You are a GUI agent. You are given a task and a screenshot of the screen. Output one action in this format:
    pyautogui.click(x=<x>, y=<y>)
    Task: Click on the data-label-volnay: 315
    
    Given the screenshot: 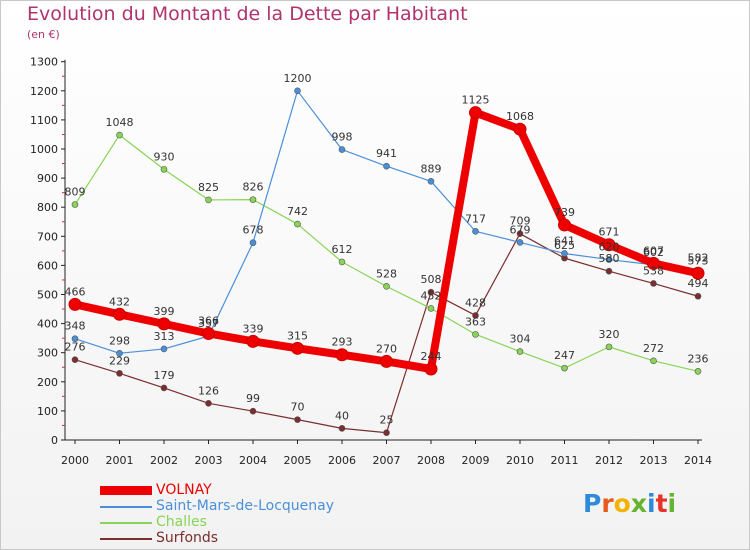 What is the action you would take?
    pyautogui.click(x=297, y=335)
    